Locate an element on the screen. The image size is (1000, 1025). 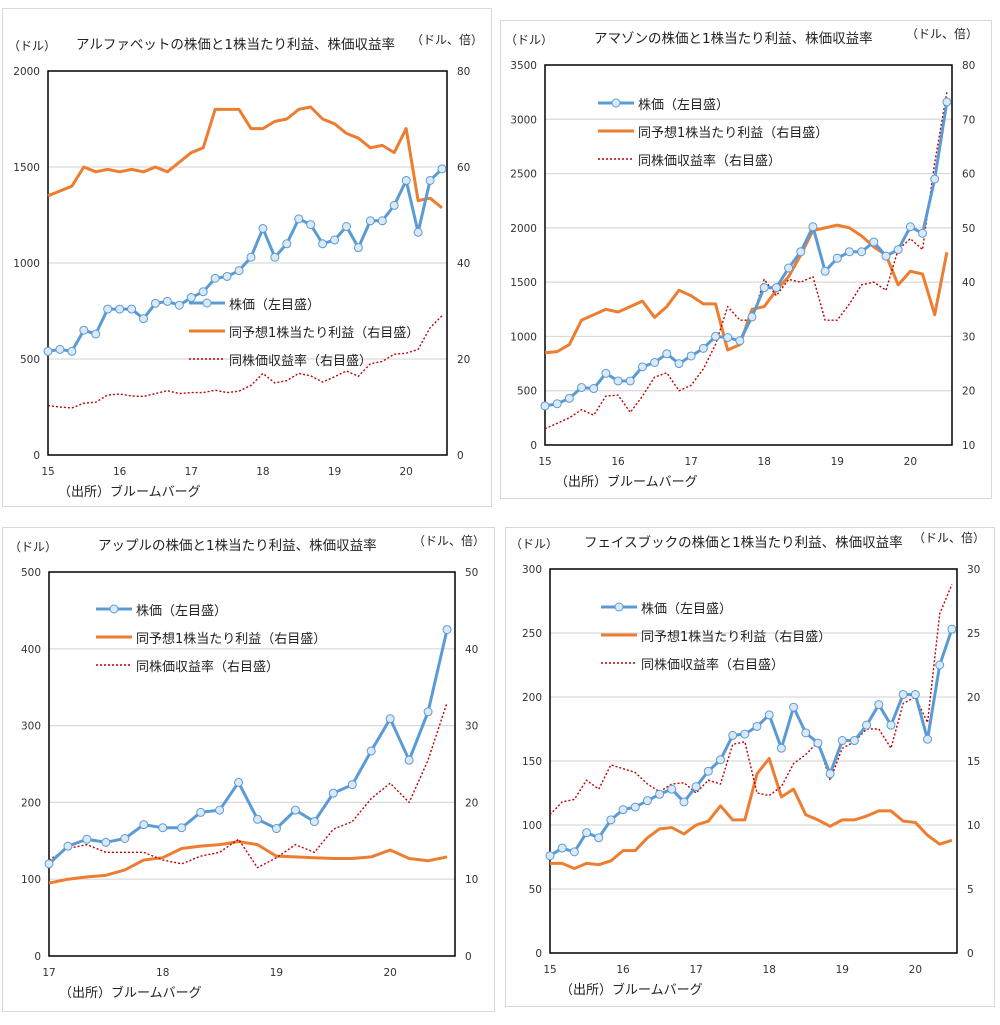
y-left-tick-label: 300 is located at coordinates (31, 727).